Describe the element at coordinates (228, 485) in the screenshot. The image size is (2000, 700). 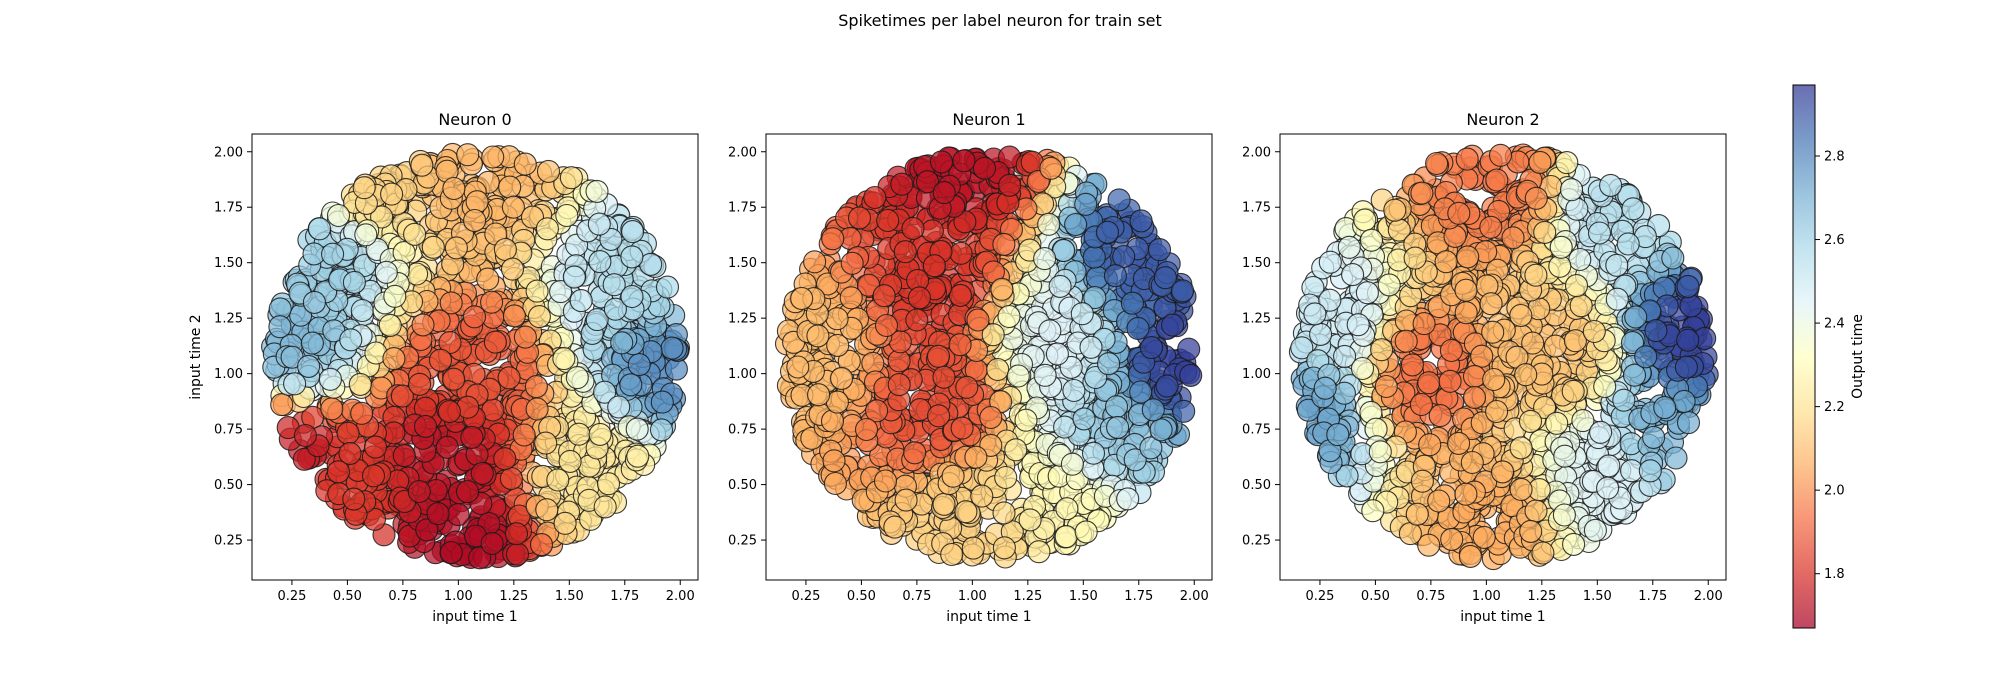
I see `y-tick-label: 0.50` at that location.